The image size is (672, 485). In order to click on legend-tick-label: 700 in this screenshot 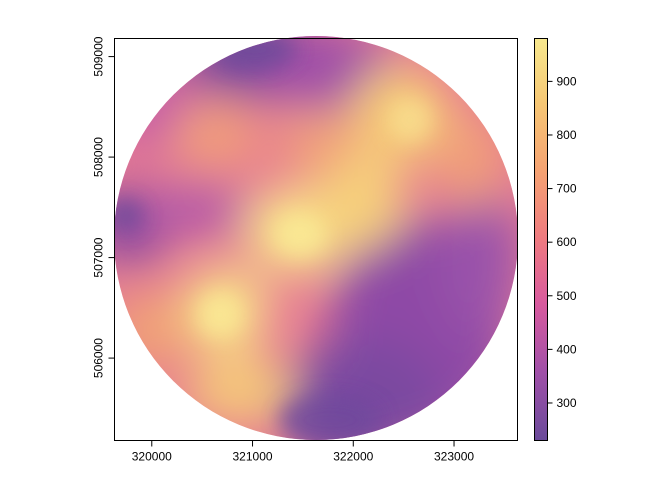, I will do `click(567, 189)`.